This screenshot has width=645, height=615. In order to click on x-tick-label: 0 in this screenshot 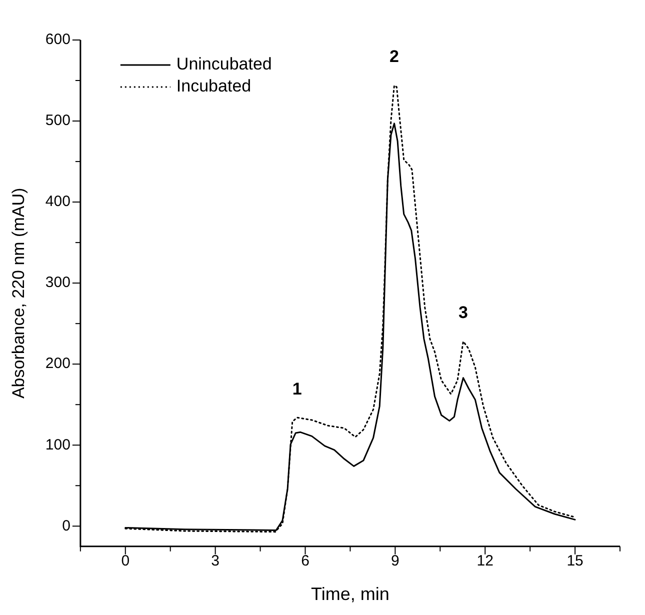, I will do `click(125, 561)`.